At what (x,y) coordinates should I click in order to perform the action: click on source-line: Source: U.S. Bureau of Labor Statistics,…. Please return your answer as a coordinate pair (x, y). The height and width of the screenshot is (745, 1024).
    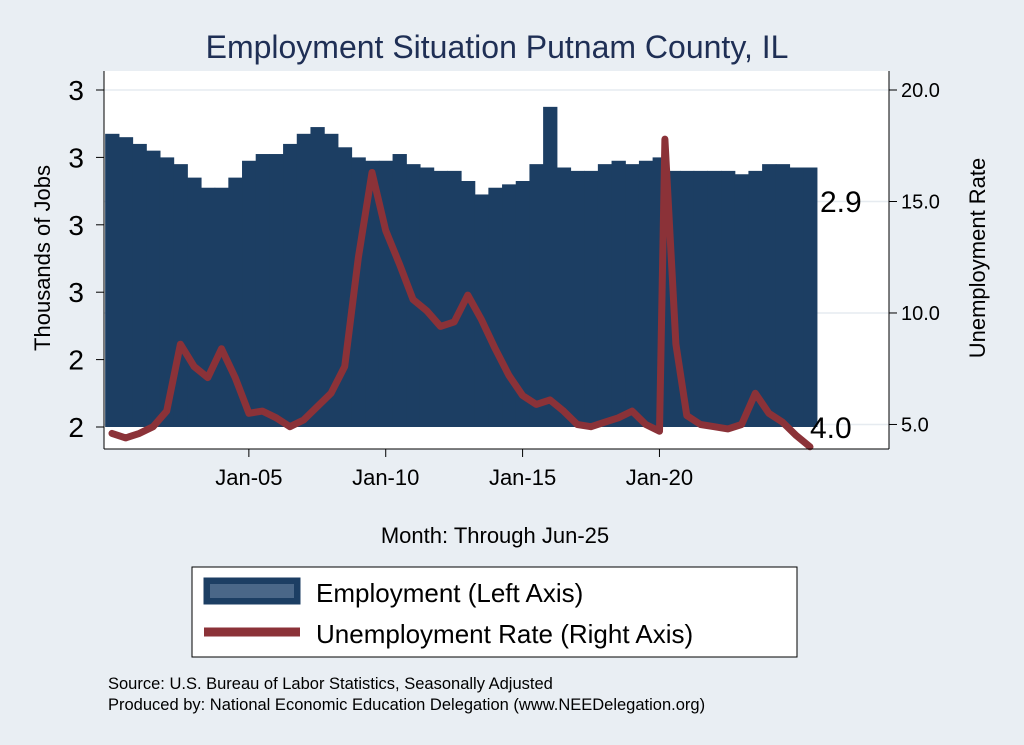
    Looking at the image, I should click on (330, 684).